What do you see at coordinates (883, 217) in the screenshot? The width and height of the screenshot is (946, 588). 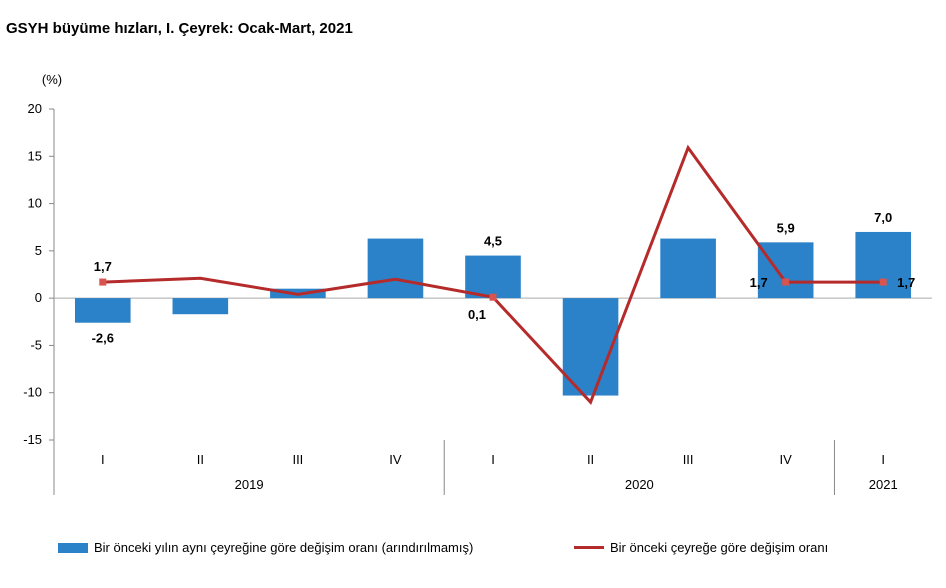 I see `bar-data-label: 7,0` at bounding box center [883, 217].